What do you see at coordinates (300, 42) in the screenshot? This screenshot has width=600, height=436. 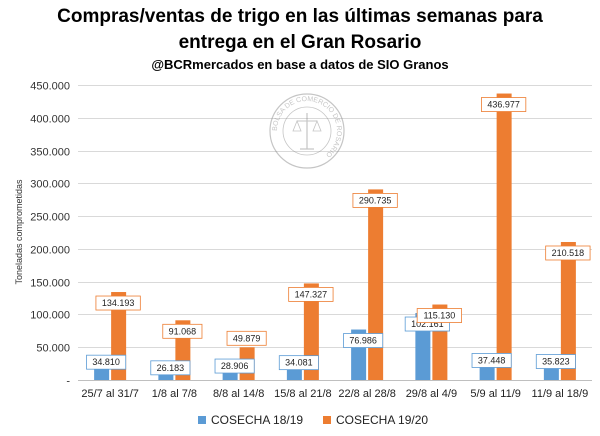 I see `chart-title-line2: entrega en el Gran Rosario` at bounding box center [300, 42].